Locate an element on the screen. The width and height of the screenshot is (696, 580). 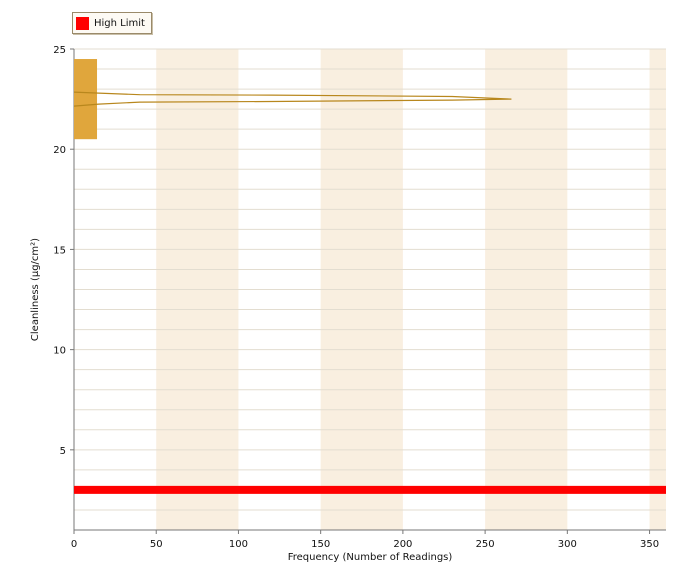
y-axis-label: Cleanliness (µg/cm²) is located at coordinates (35, 289).